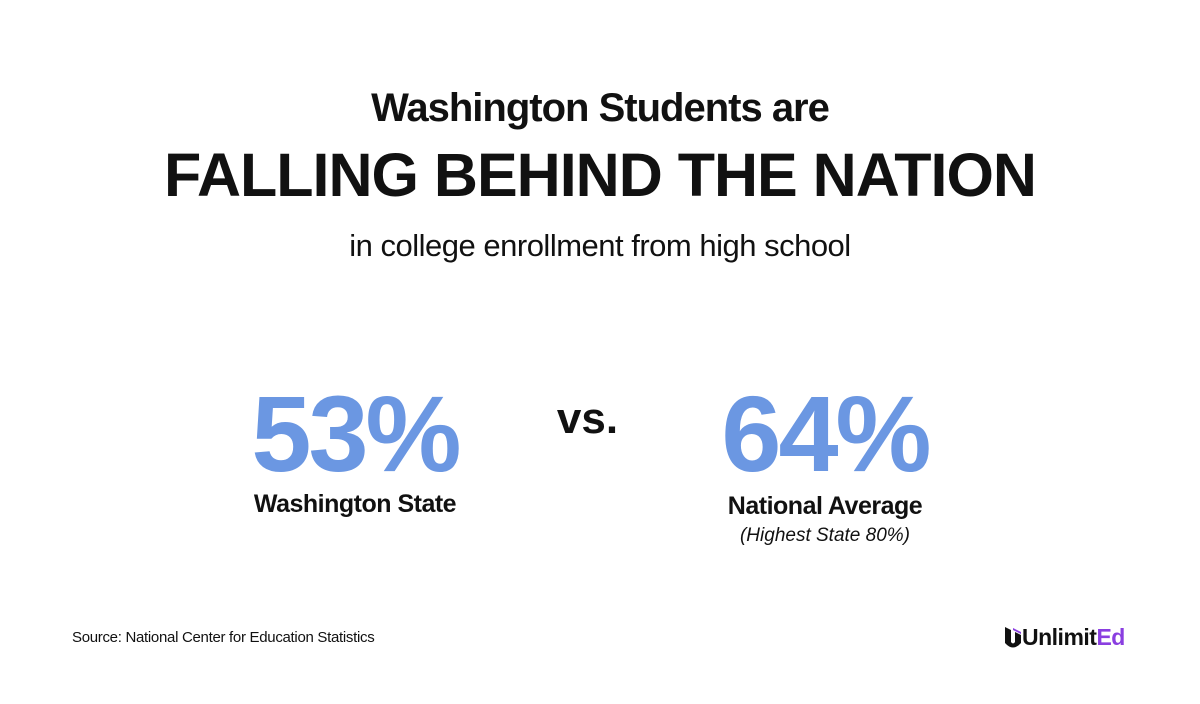 The height and width of the screenshot is (704, 1200). What do you see at coordinates (355, 504) in the screenshot?
I see `stat-label: Washington State` at bounding box center [355, 504].